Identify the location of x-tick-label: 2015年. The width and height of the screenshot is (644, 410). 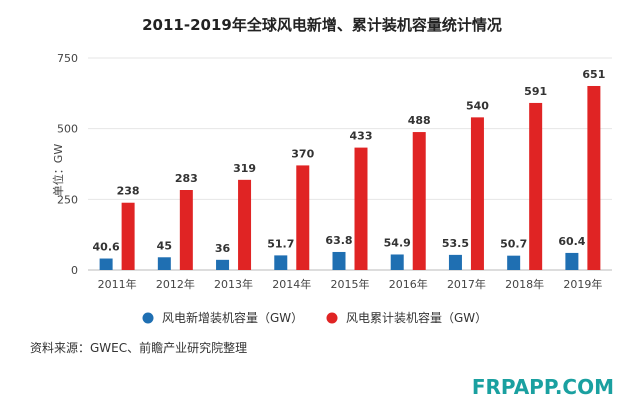
(350, 284).